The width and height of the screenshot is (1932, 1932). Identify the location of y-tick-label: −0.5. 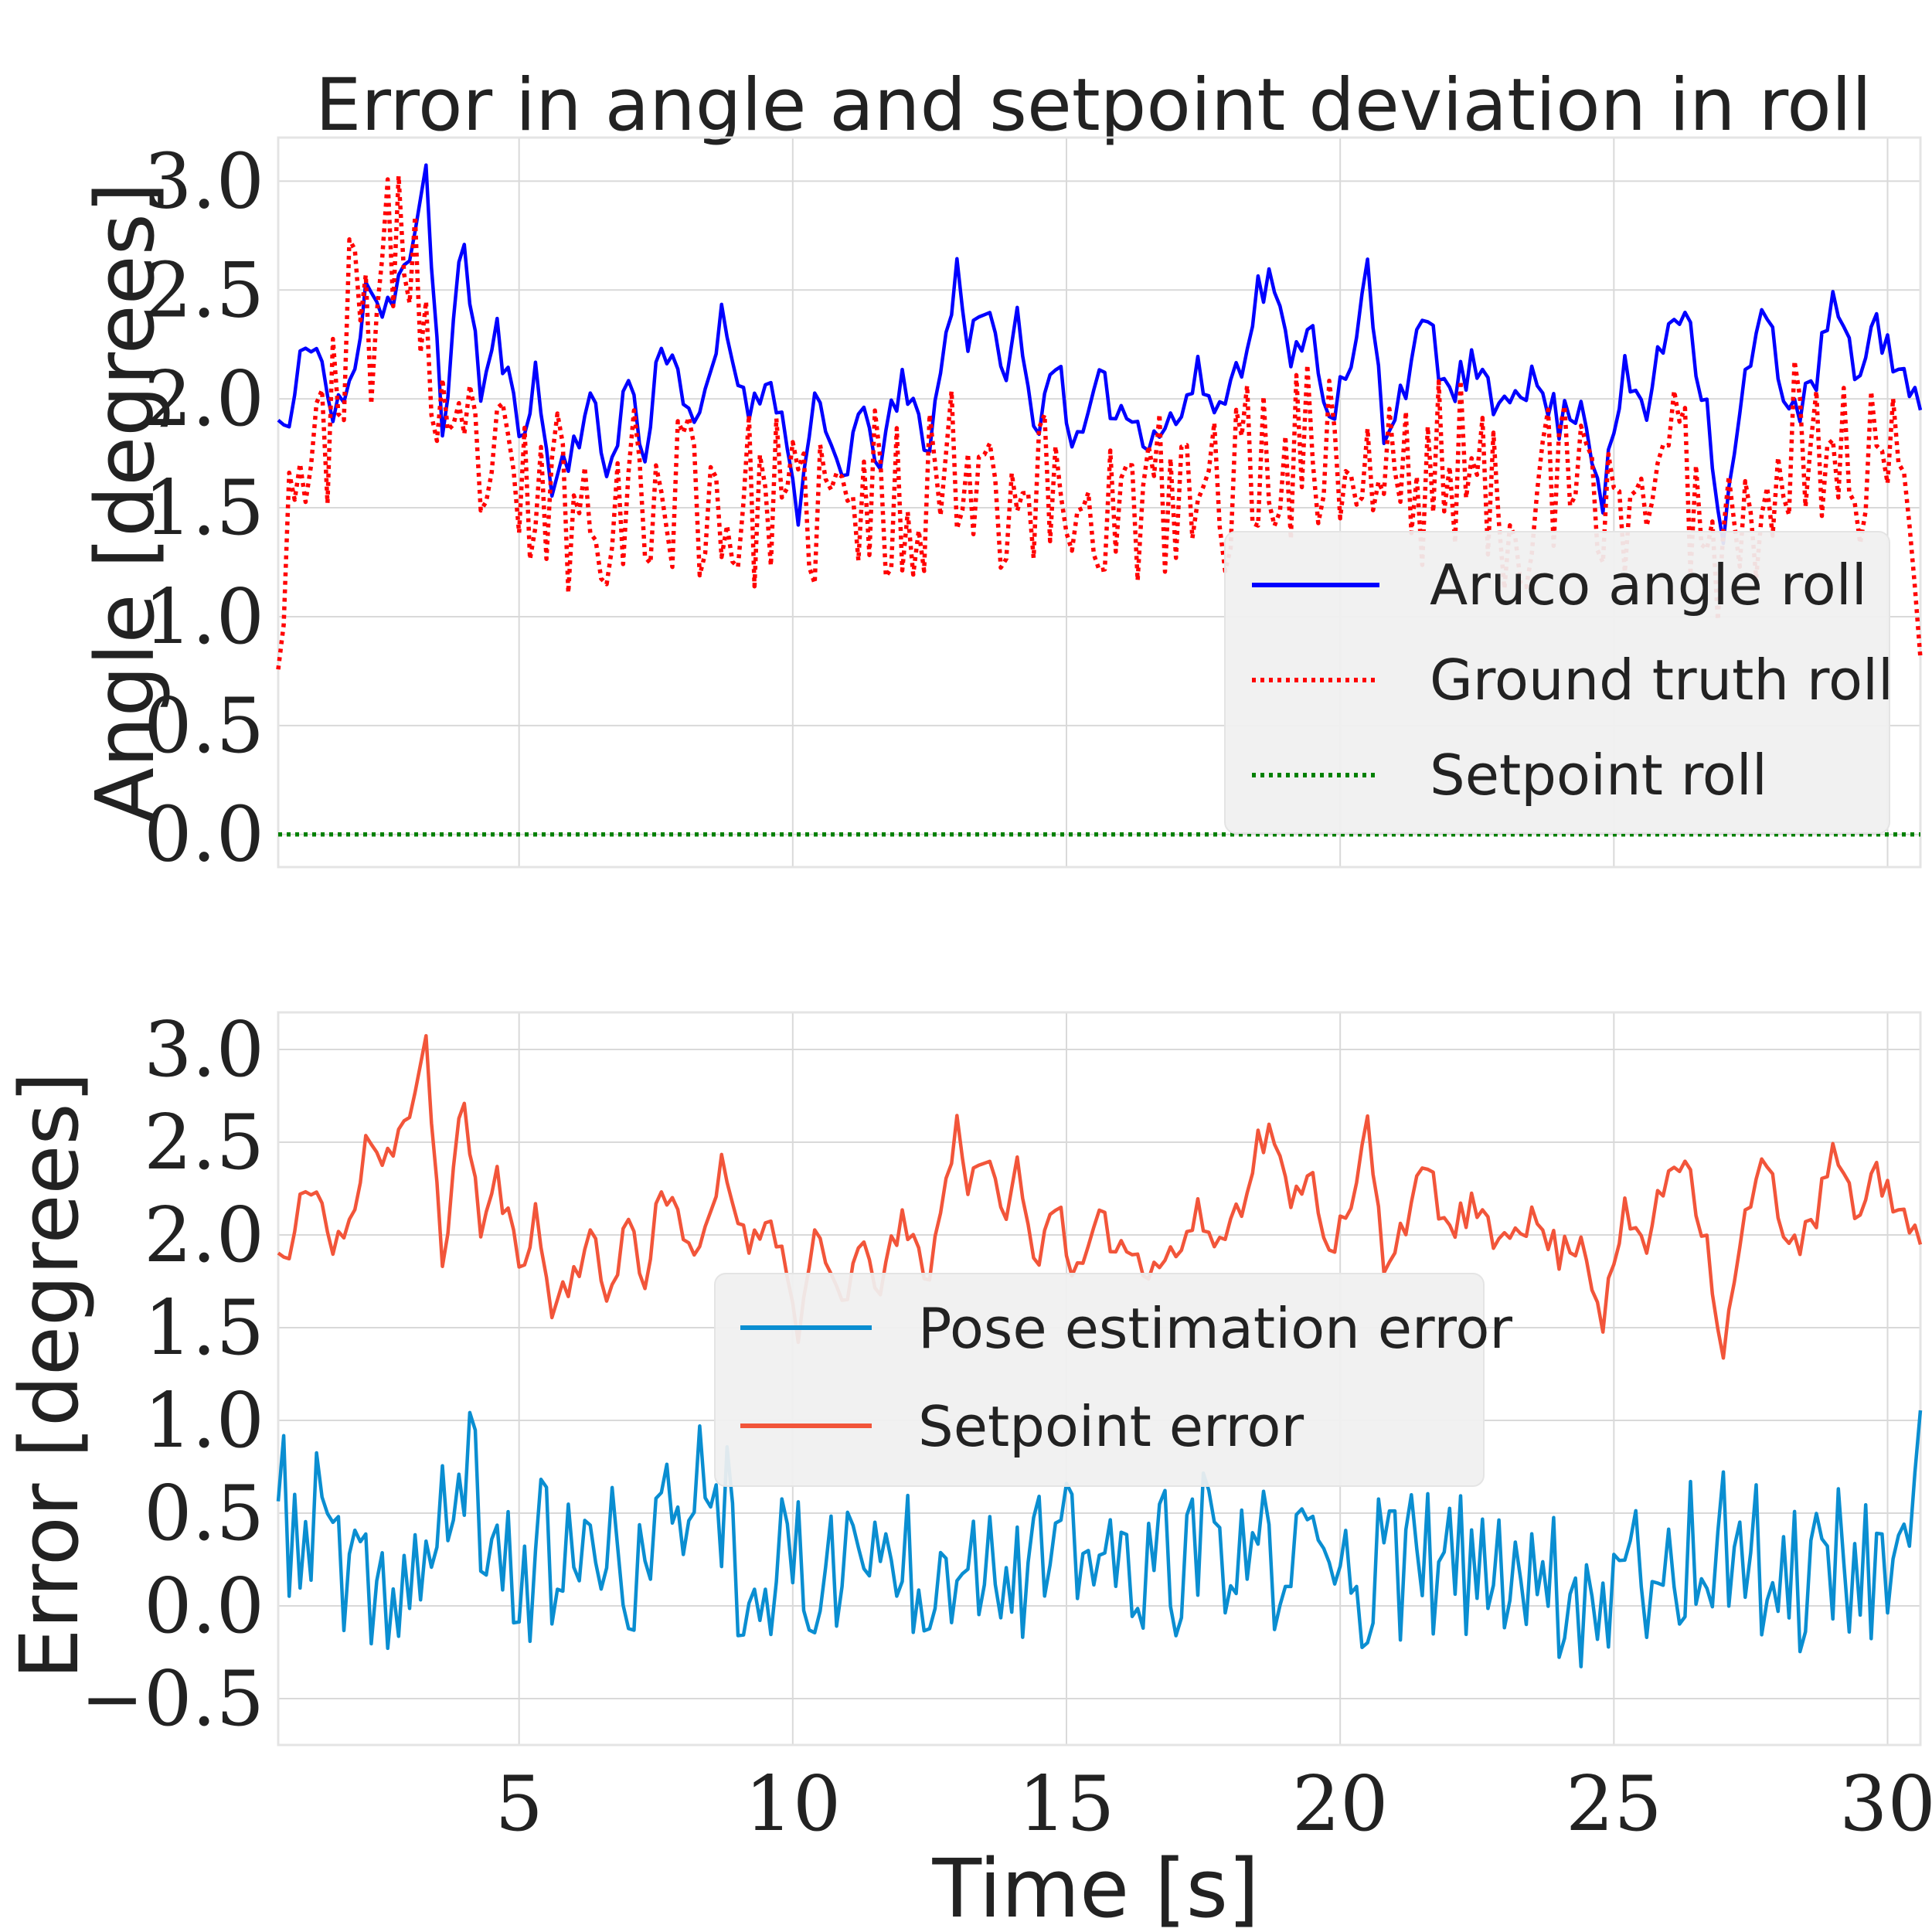
(172, 1699).